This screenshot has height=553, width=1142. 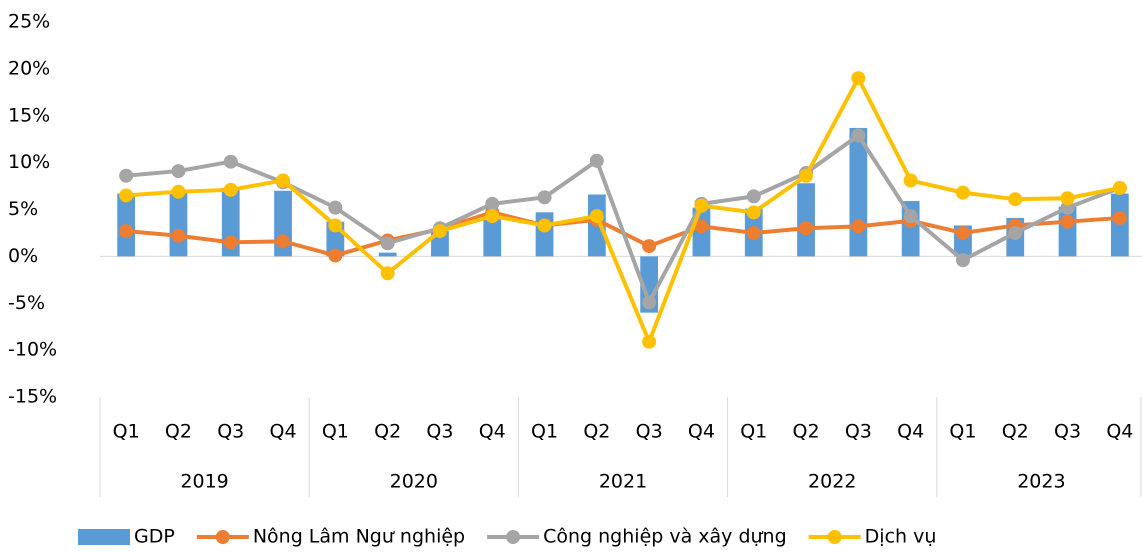 I want to click on y-tick-label: 20%, so click(x=29, y=68).